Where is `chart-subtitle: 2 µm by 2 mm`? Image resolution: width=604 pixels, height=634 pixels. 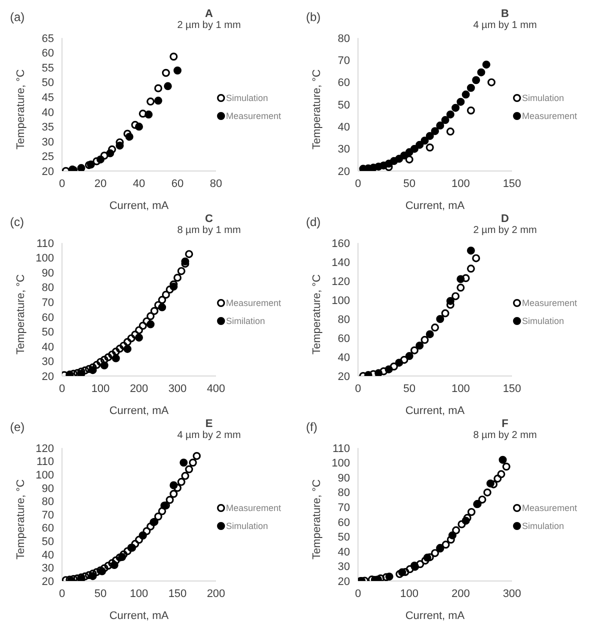 chart-subtitle: 2 µm by 2 mm is located at coordinates (505, 230).